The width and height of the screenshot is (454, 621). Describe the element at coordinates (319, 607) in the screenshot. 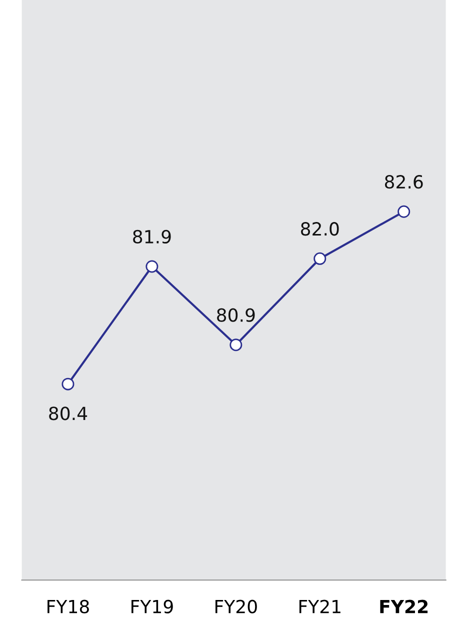

I see `x-tick-label: FY21` at that location.